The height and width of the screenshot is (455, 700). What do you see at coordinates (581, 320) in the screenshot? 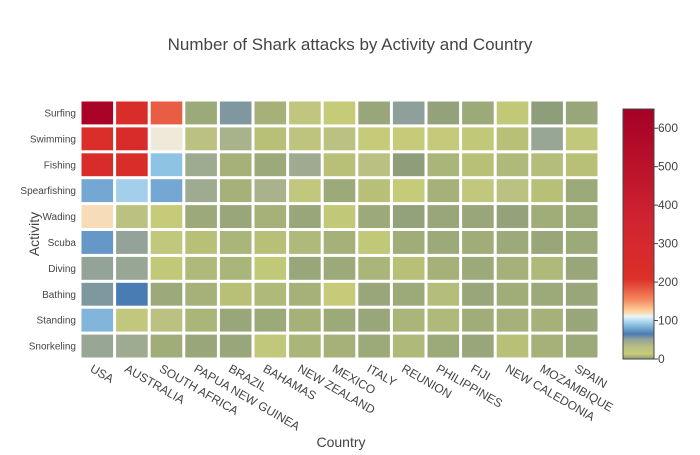
I see `cell-standing-spain` at bounding box center [581, 320].